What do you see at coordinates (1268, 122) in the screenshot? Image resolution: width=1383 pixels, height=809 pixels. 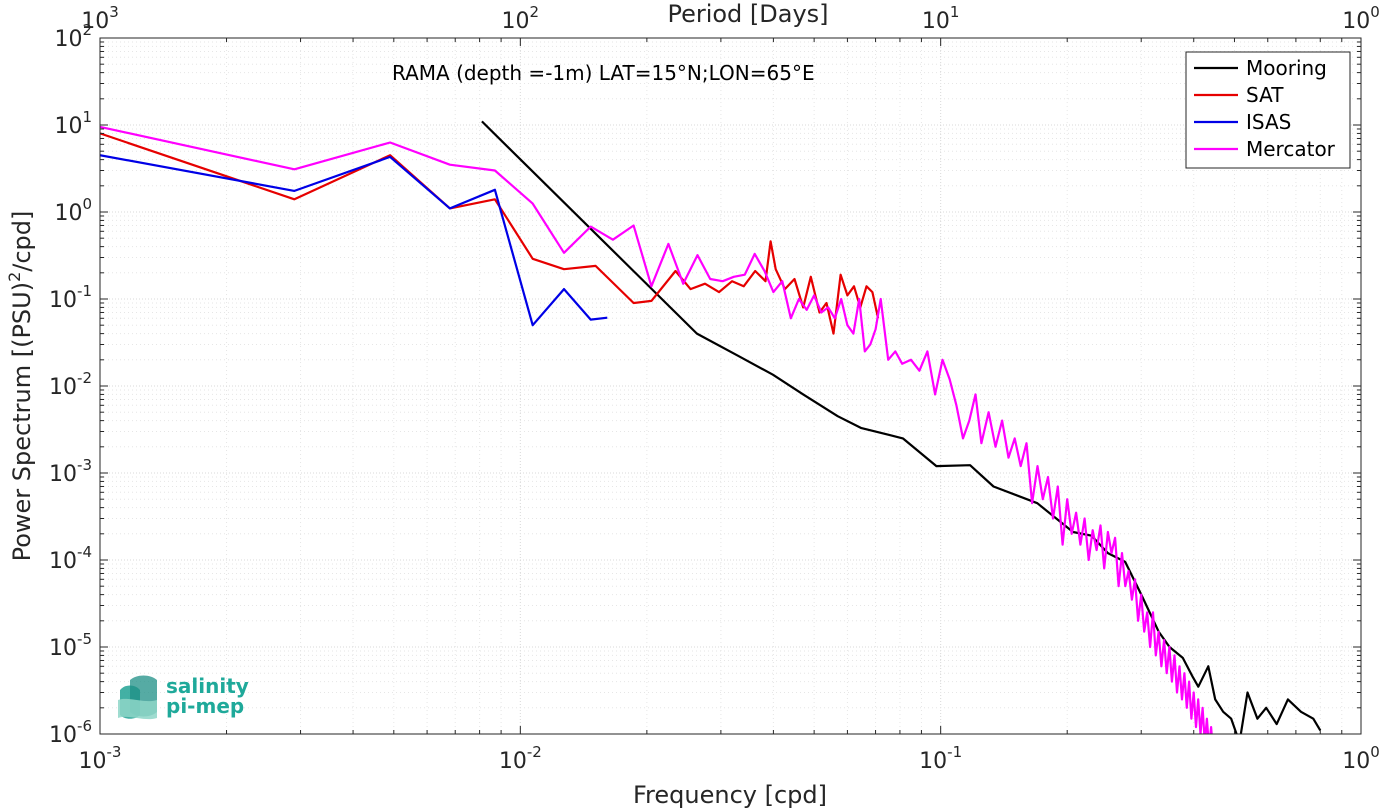 I see `legend-label-isas: ISAS` at bounding box center [1268, 122].